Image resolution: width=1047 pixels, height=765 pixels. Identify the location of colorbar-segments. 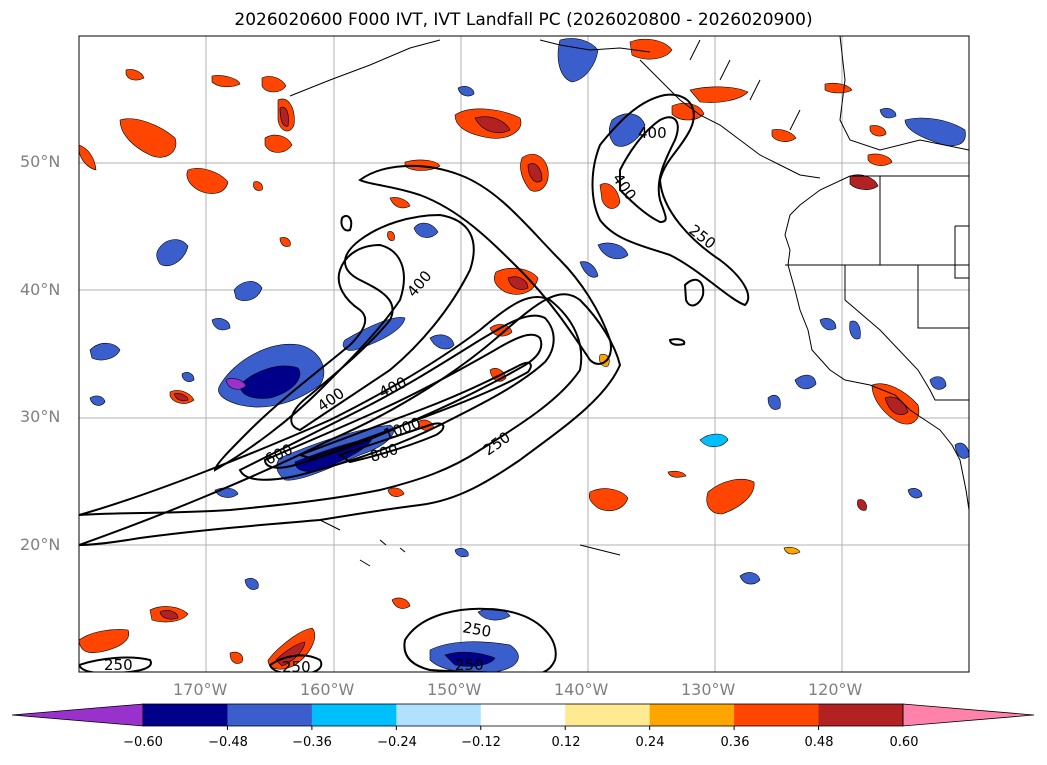
(523, 716).